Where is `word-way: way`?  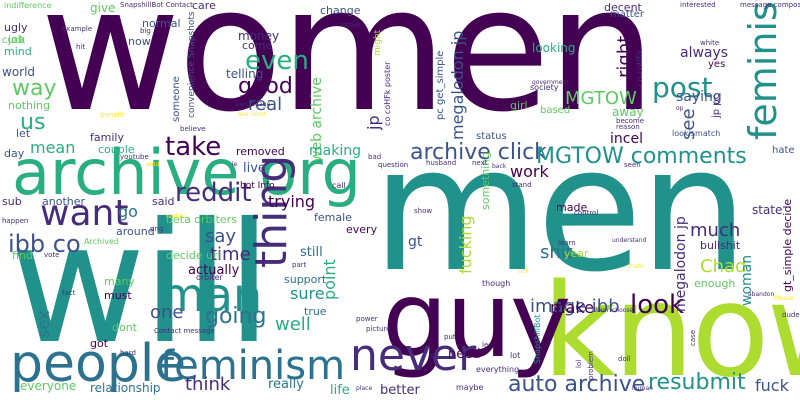 word-way: way is located at coordinates (34, 88).